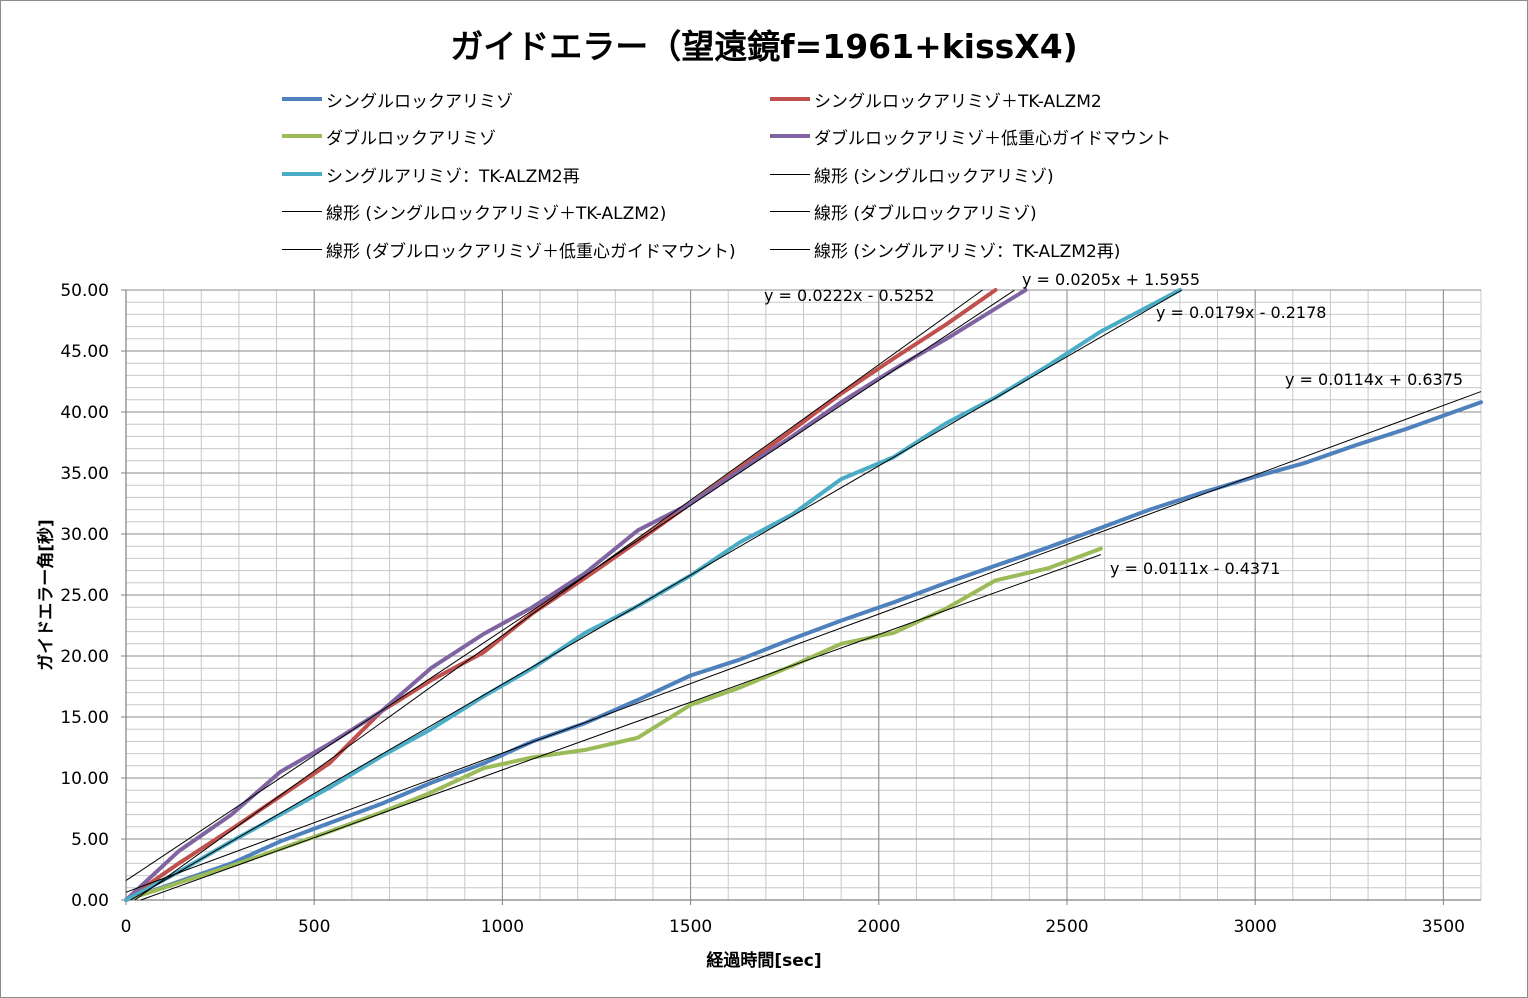 The height and width of the screenshot is (998, 1528). I want to click on y-tick-label: 10.00, so click(84, 779).